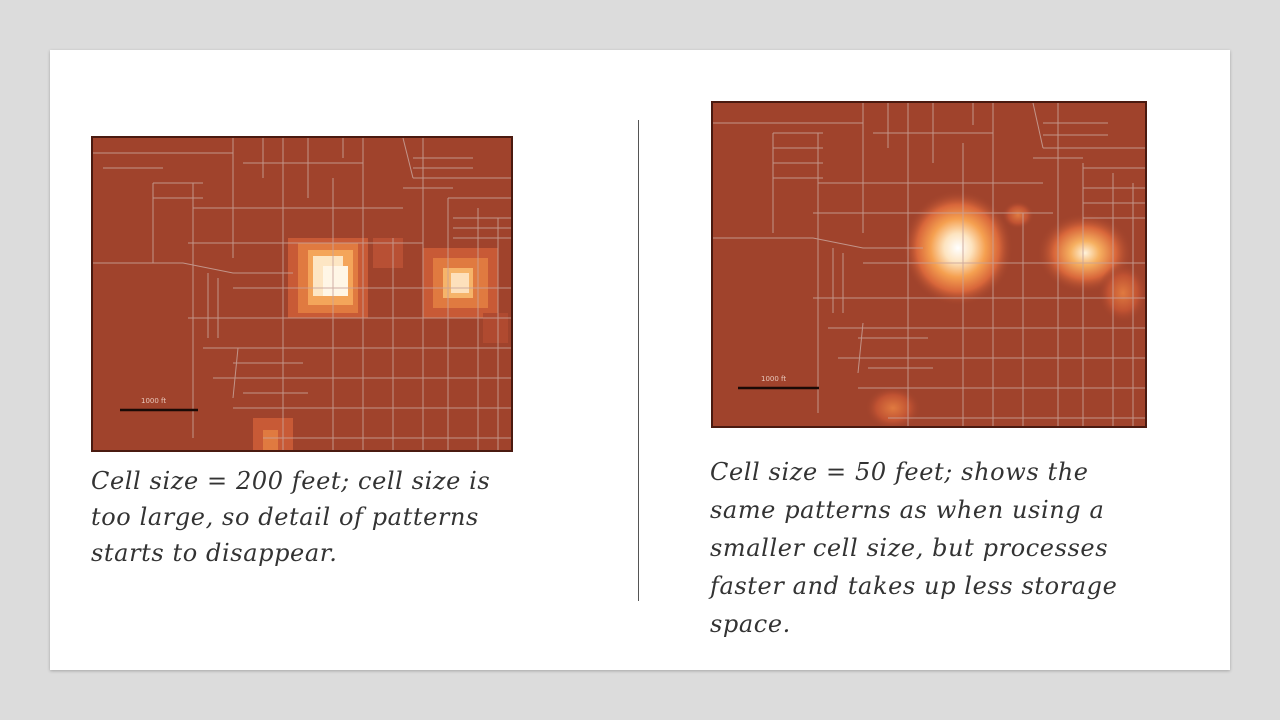 Image resolution: width=1280 pixels, height=720 pixels. What do you see at coordinates (380, 344) in the screenshot?
I see `hotspot-cells` at bounding box center [380, 344].